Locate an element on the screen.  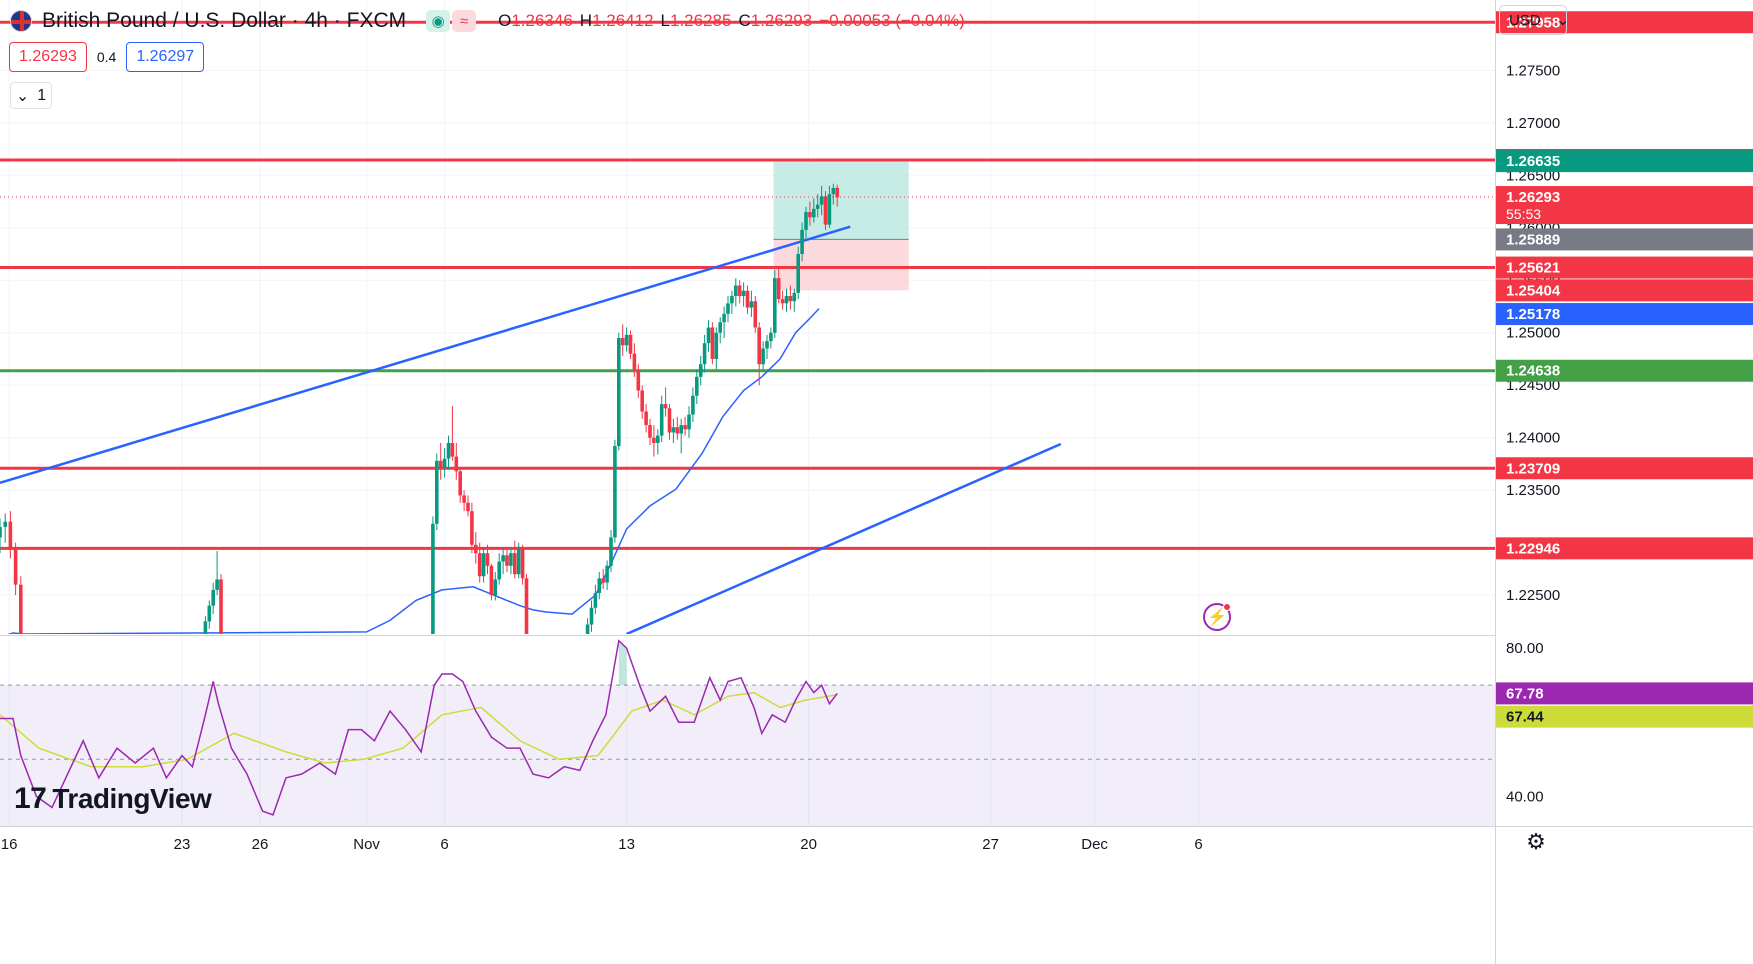
rsi-value-badge-text: 67.78 is located at coordinates (1525, 693).